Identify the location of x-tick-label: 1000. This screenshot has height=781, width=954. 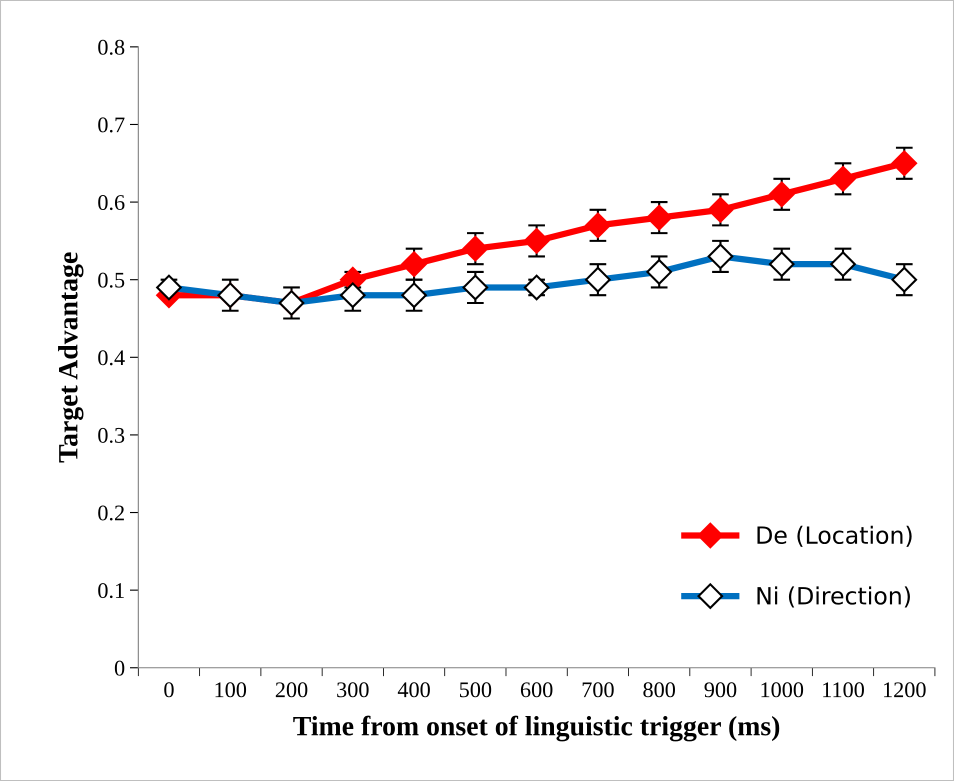
(782, 690).